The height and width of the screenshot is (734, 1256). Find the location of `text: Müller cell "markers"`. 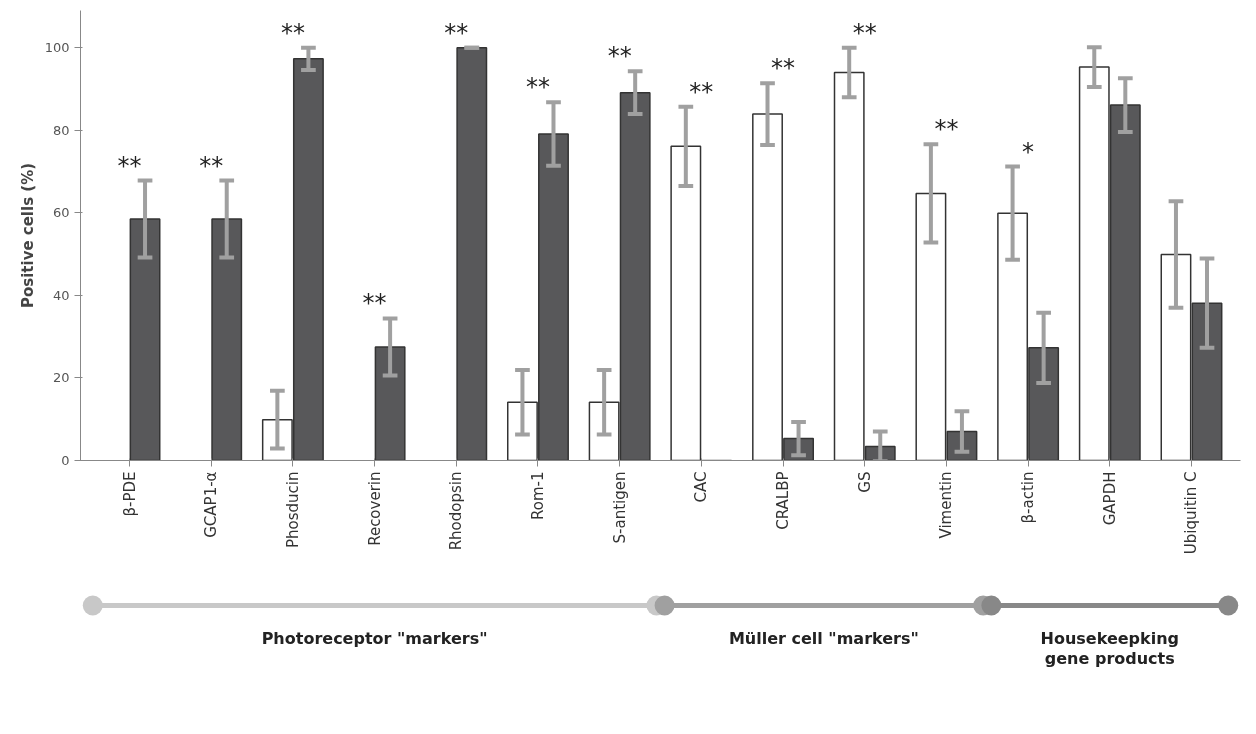

text: Müller cell "markers" is located at coordinates (823, 638).